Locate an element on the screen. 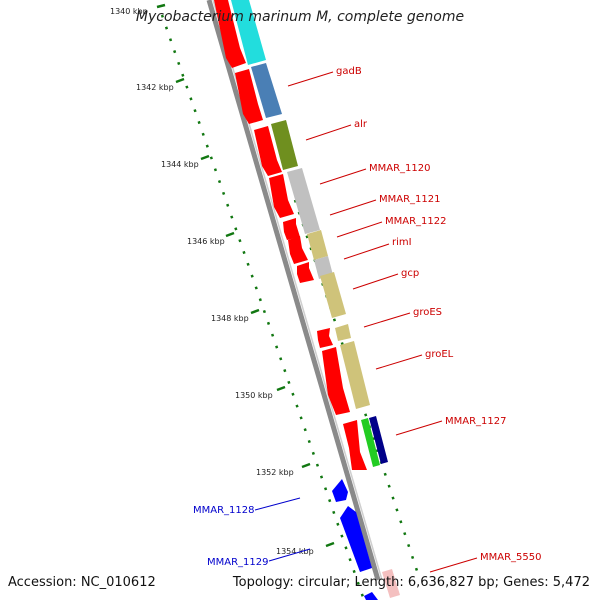  reverse-gene-arrows is located at coordinates (355, 539).